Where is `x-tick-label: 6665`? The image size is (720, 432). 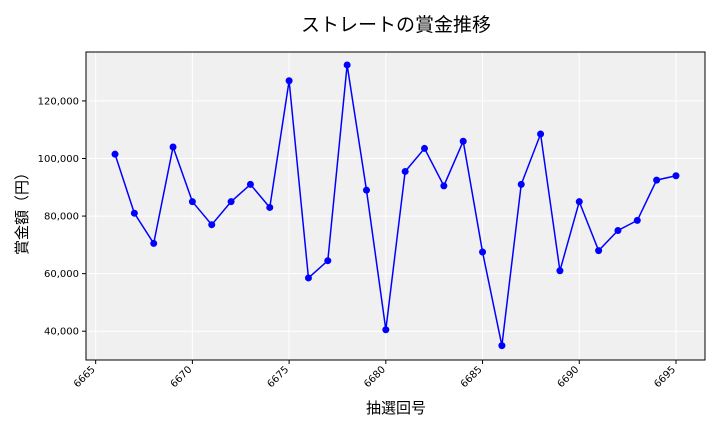 x-tick-label: 6665 is located at coordinates (85, 377).